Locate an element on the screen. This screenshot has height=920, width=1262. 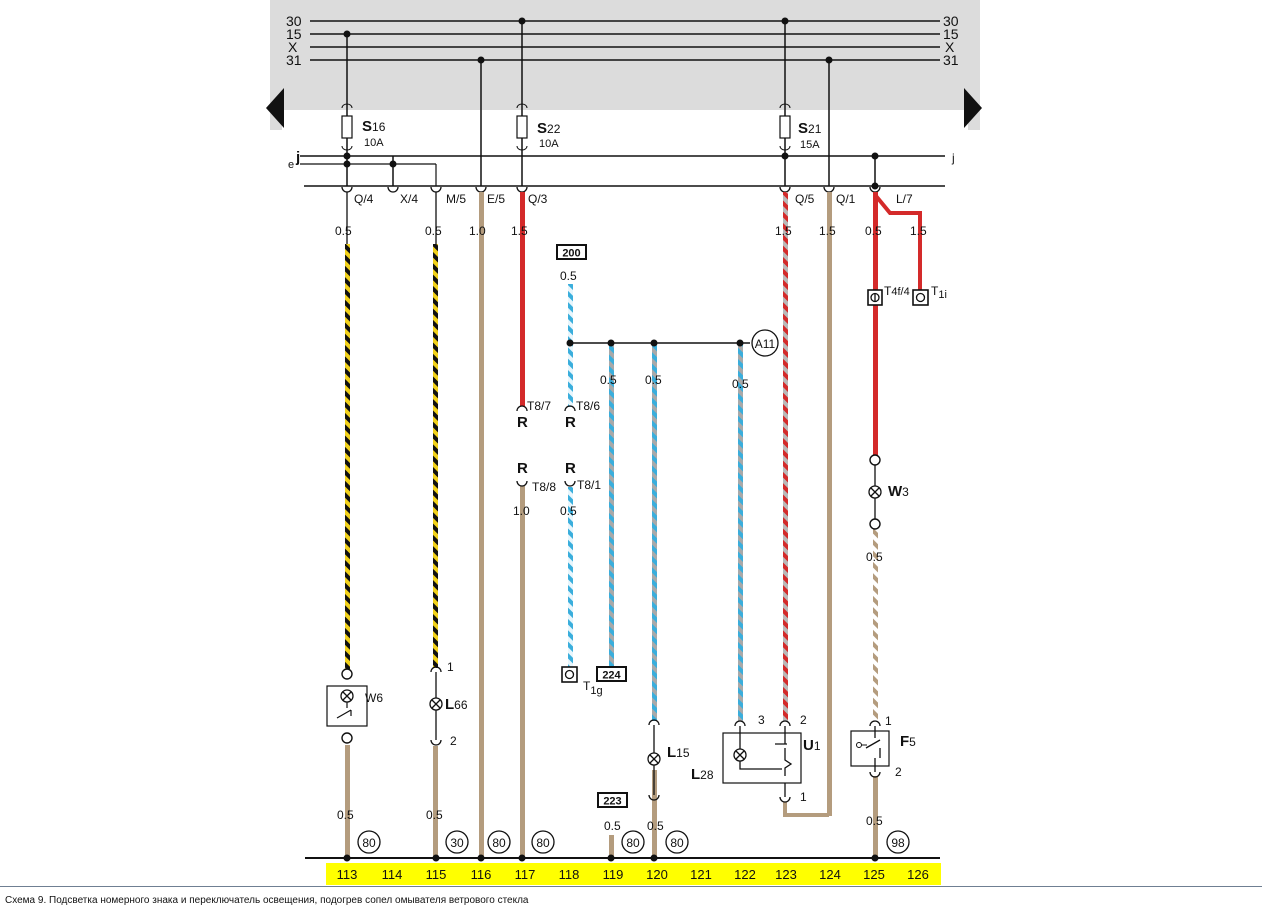
j-line-right-label: j is located at coordinates (953, 158).